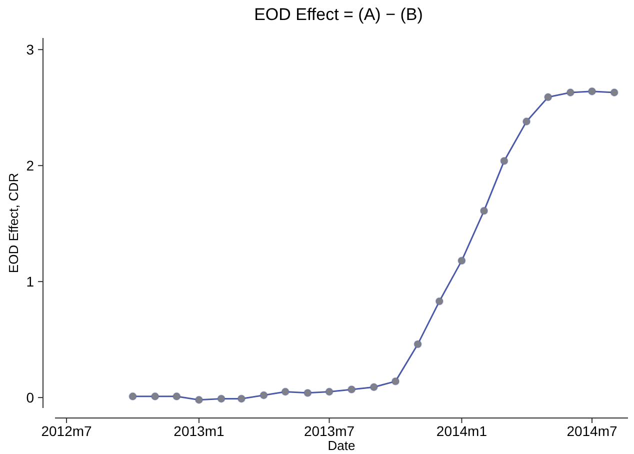 This screenshot has height=454, width=634. I want to click on y-tick-label: 2, so click(30, 165).